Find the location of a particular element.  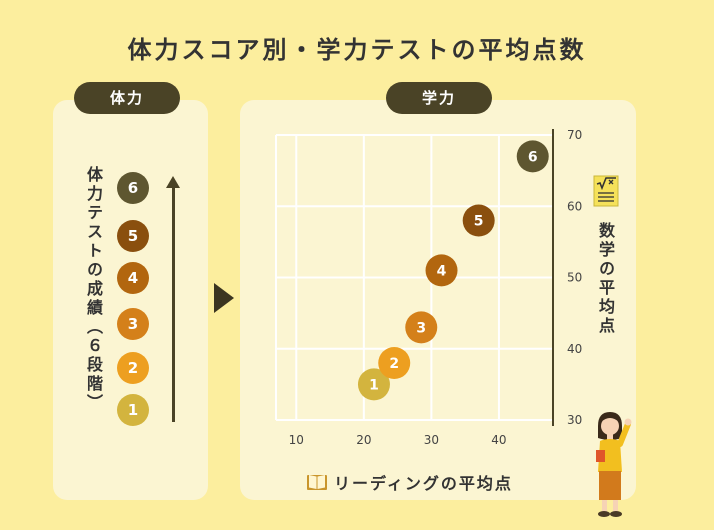

physical-score-label: 体力テストの成績（６段階） is located at coordinates (93, 289).